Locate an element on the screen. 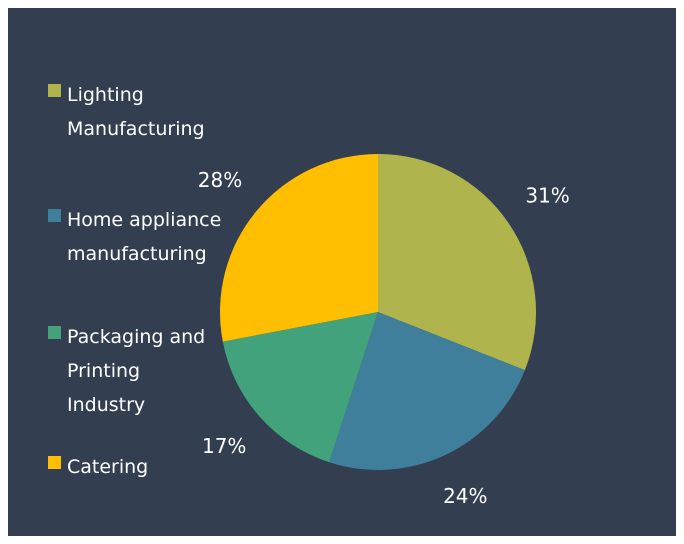  pie-slice-packaging-printing-industry is located at coordinates (300, 387).